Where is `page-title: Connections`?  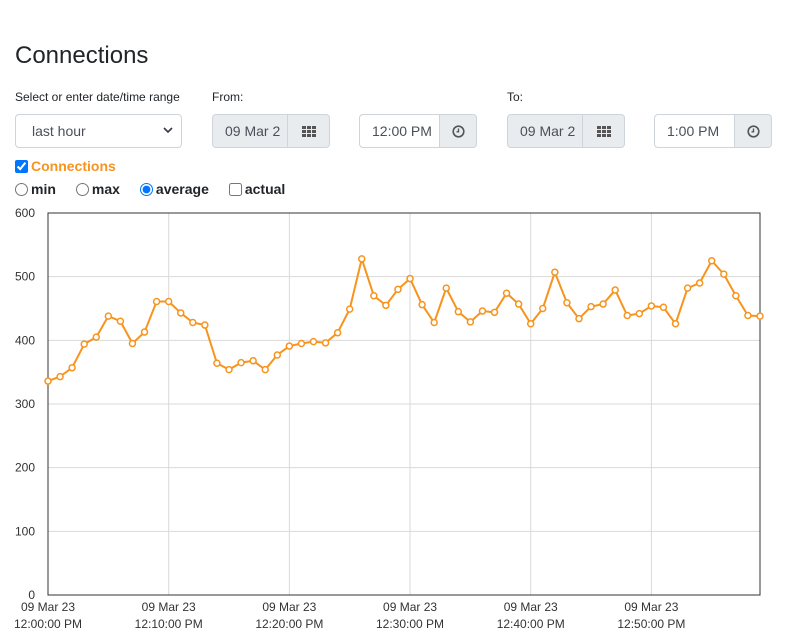
page-title: Connections is located at coordinates (82, 55).